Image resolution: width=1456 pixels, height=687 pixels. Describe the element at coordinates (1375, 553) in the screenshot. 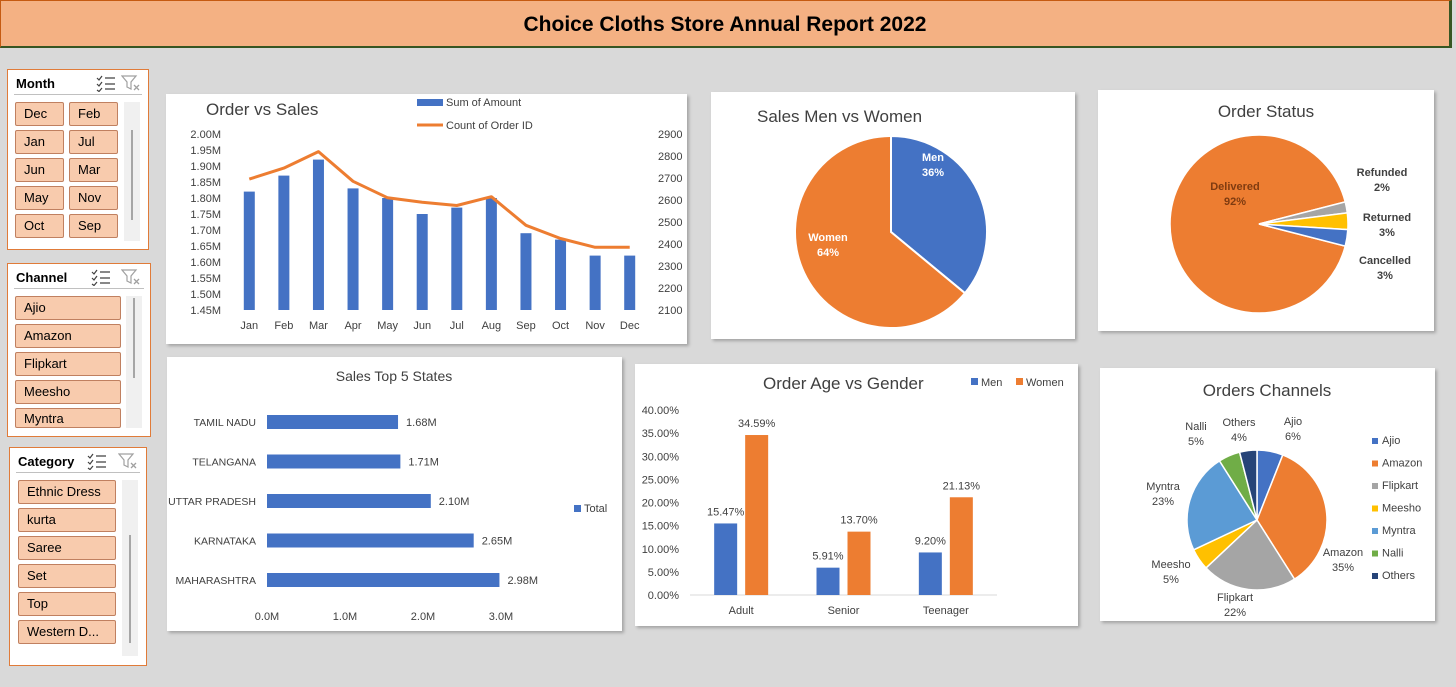

I see `legend-swatch-nalli` at that location.